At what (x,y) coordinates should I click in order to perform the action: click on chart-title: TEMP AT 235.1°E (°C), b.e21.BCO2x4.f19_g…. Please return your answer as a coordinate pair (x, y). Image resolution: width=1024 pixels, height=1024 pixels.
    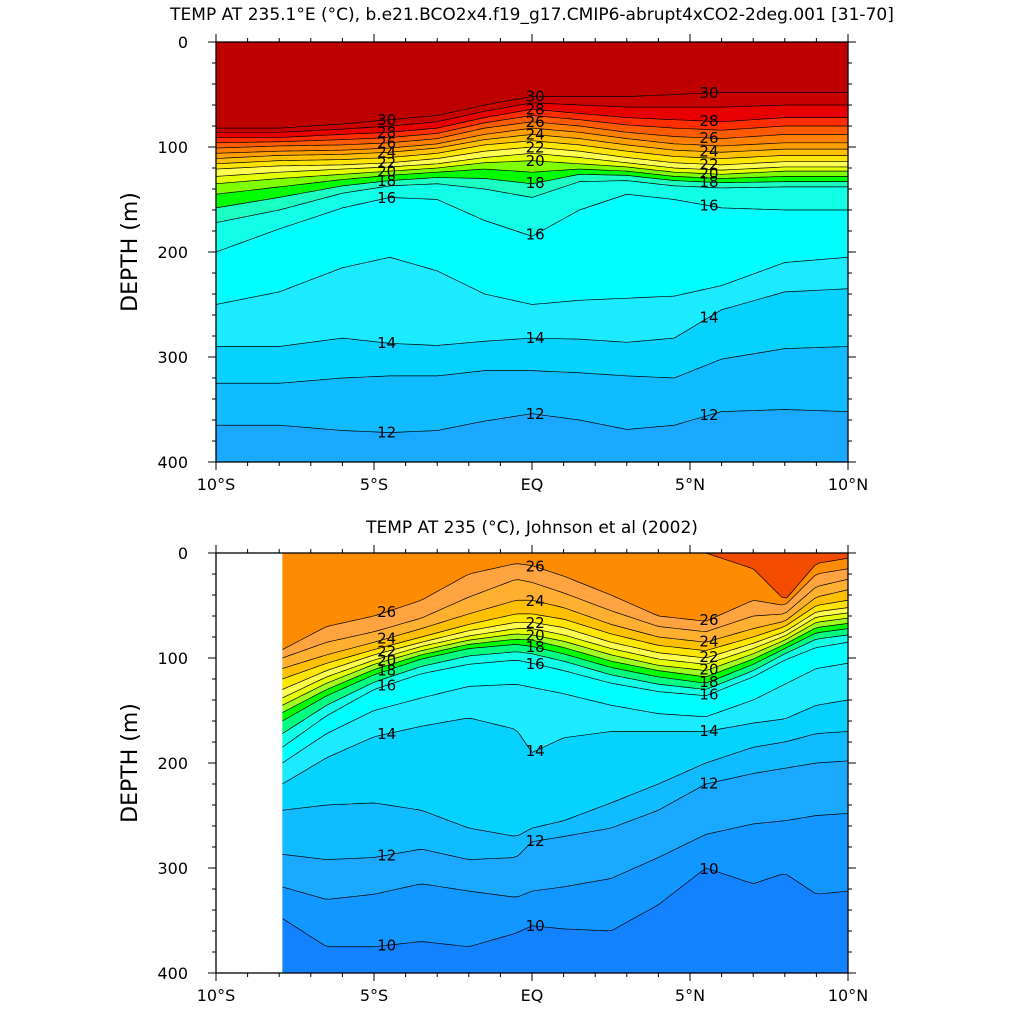
    Looking at the image, I should click on (531, 15).